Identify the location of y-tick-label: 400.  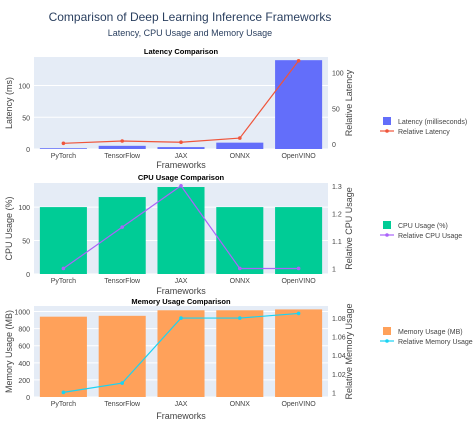
(24, 364).